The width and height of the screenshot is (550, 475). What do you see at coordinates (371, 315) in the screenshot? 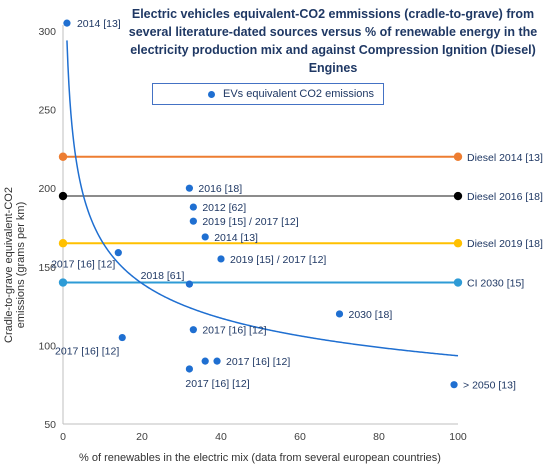
I see `data-point-label: 2030 [18]` at bounding box center [371, 315].